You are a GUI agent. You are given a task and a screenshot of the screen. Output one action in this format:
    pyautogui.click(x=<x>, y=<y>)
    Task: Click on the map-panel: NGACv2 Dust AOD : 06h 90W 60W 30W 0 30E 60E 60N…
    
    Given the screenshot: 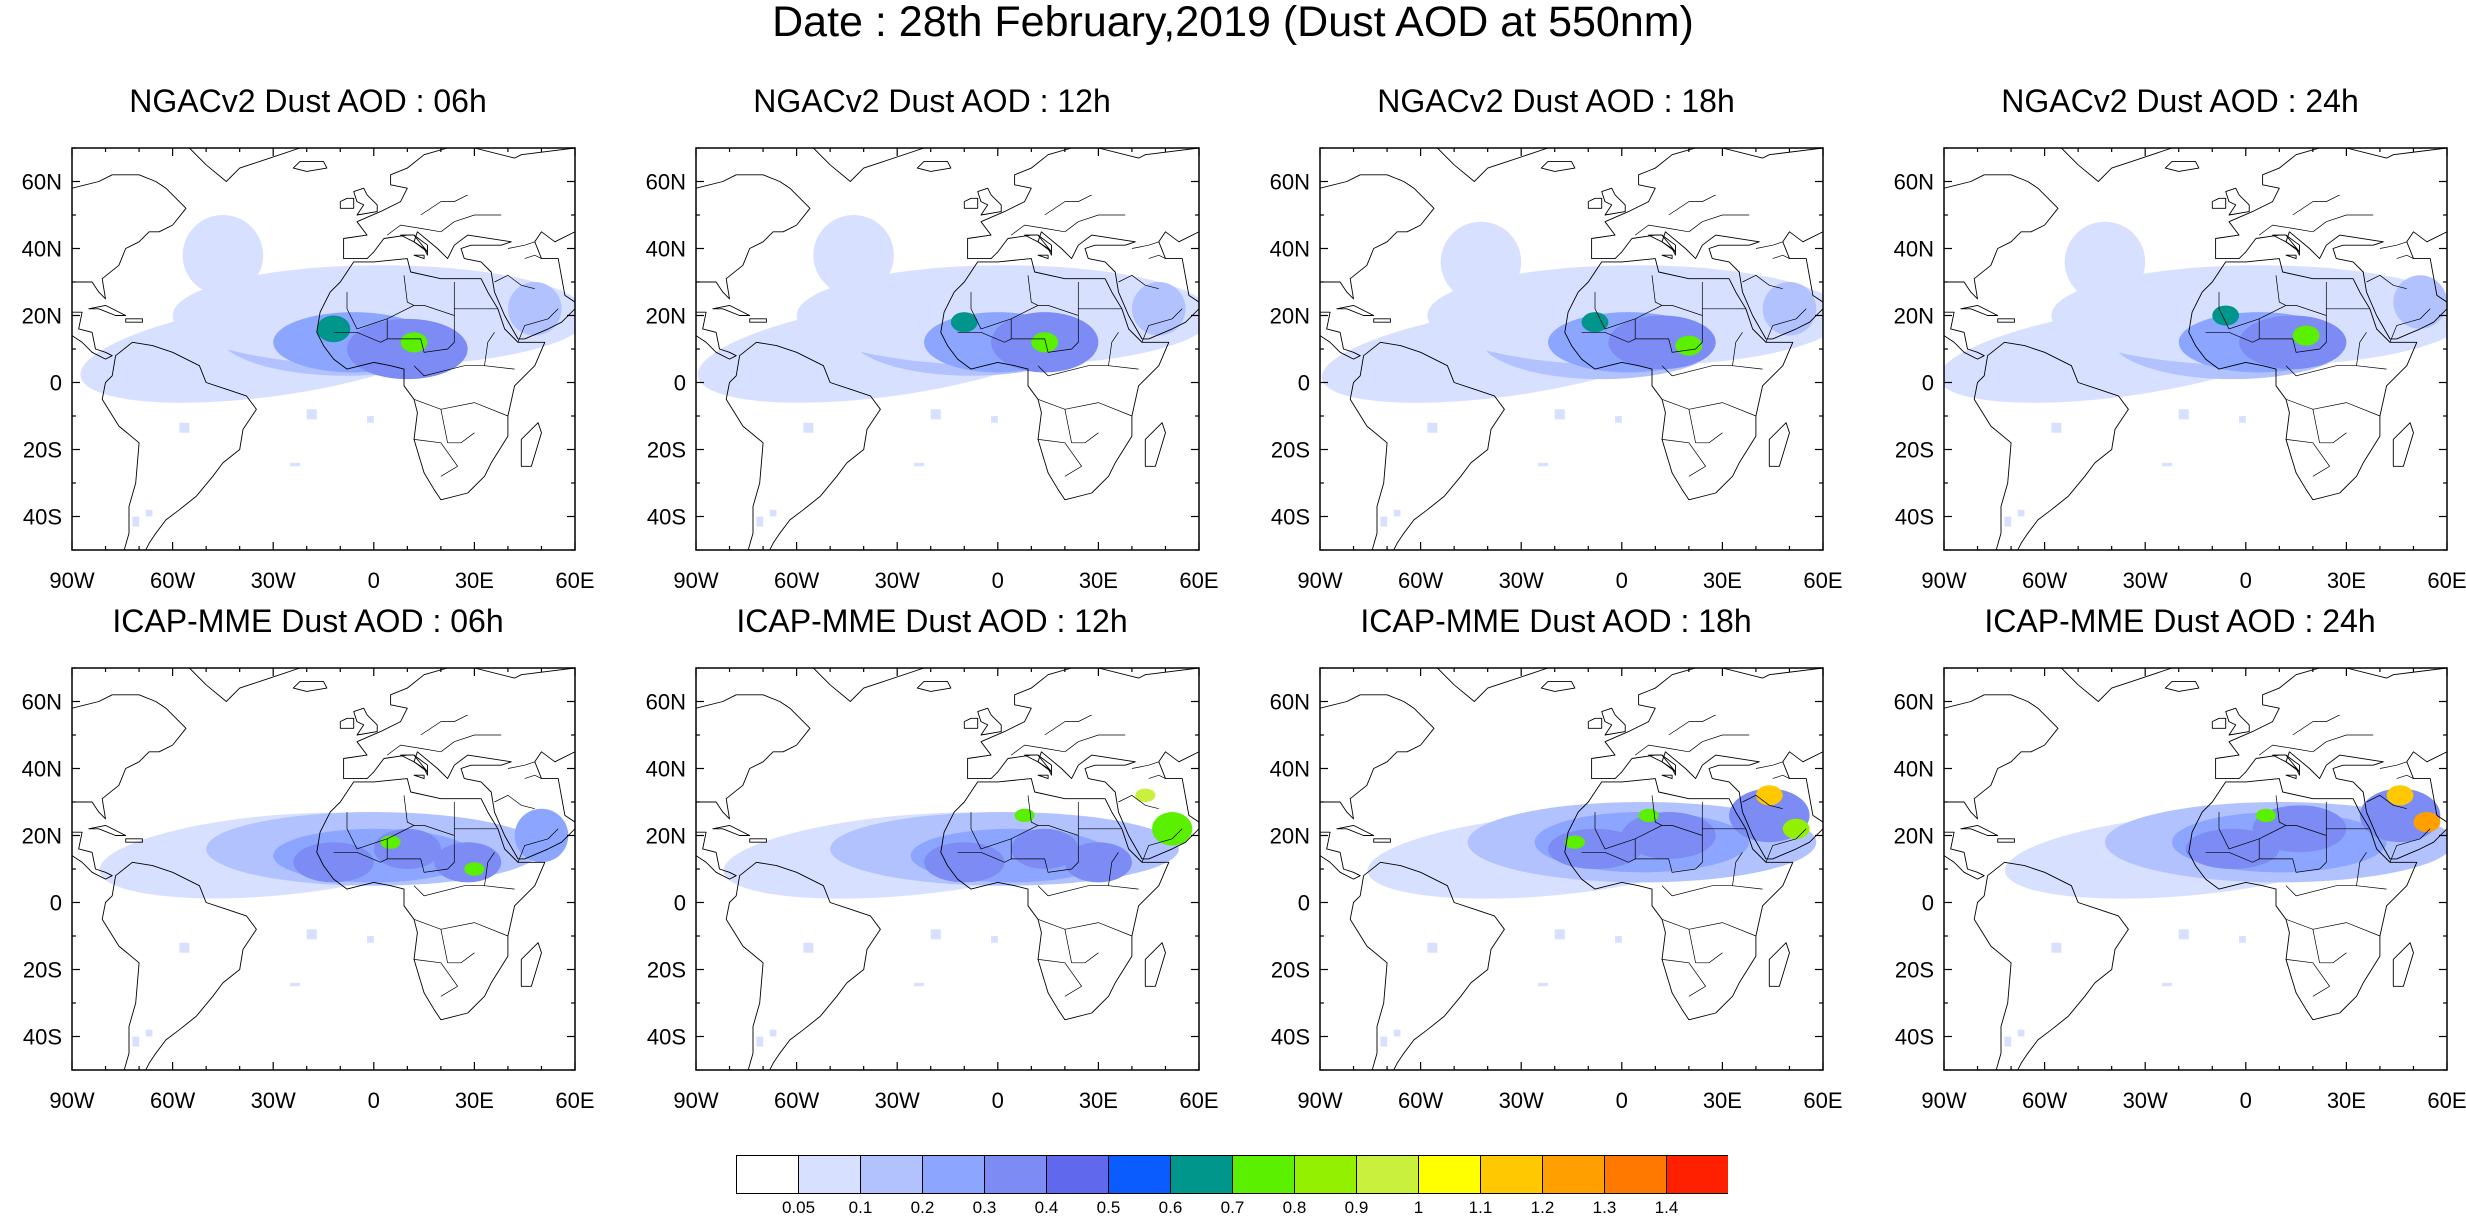 What is the action you would take?
    pyautogui.click(x=308, y=369)
    